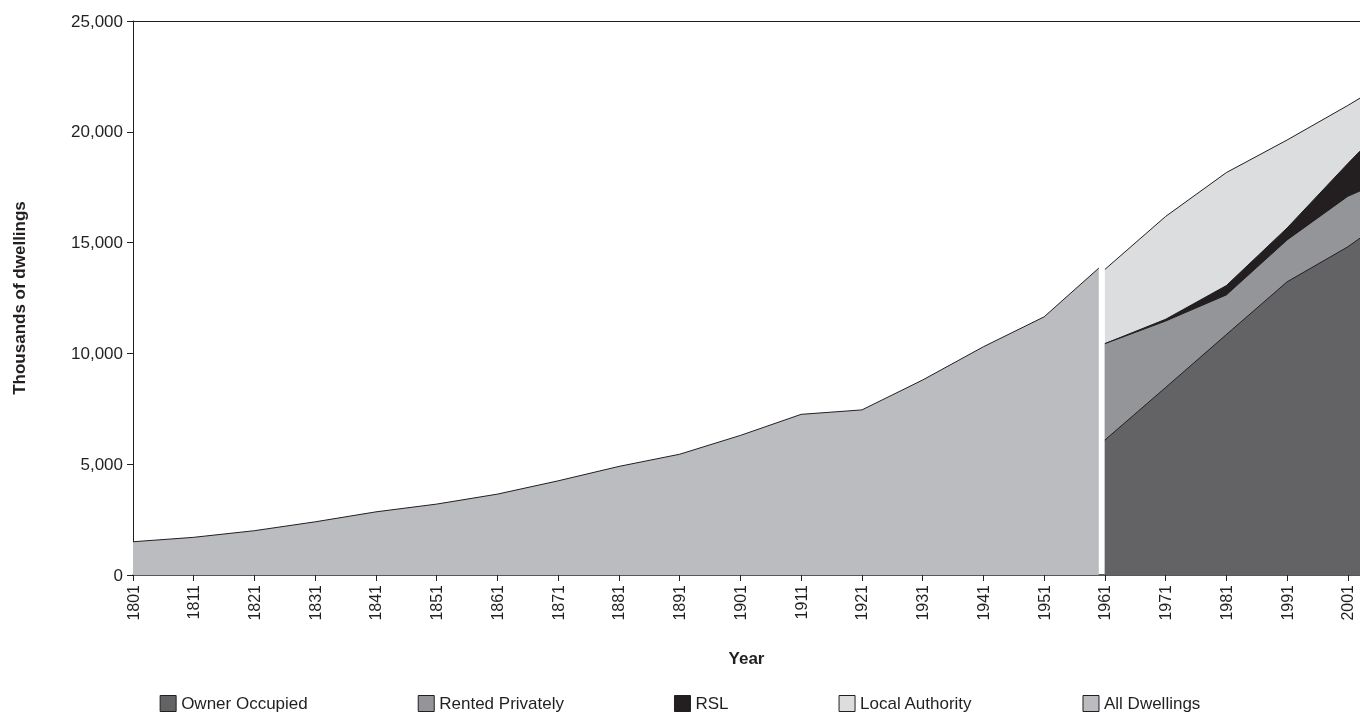 The height and width of the screenshot is (717, 1360). I want to click on y-tick-label: 25,000, so click(97, 21).